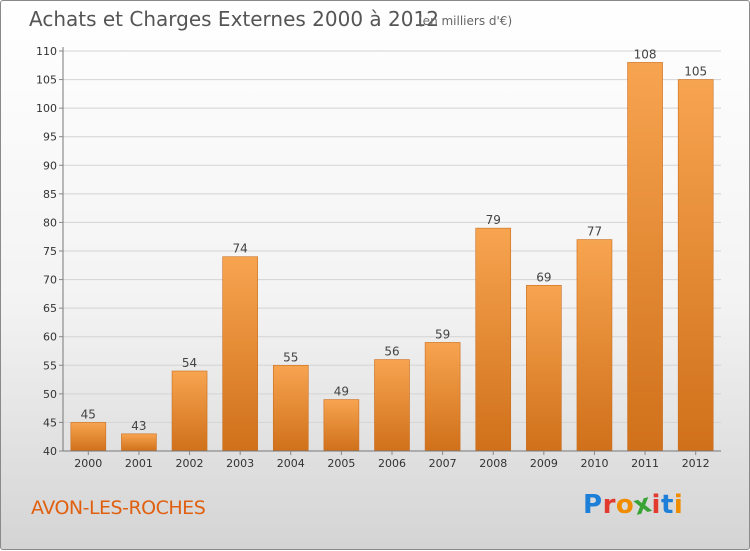  What do you see at coordinates (46, 80) in the screenshot?
I see `y-tick-label: 105` at bounding box center [46, 80].